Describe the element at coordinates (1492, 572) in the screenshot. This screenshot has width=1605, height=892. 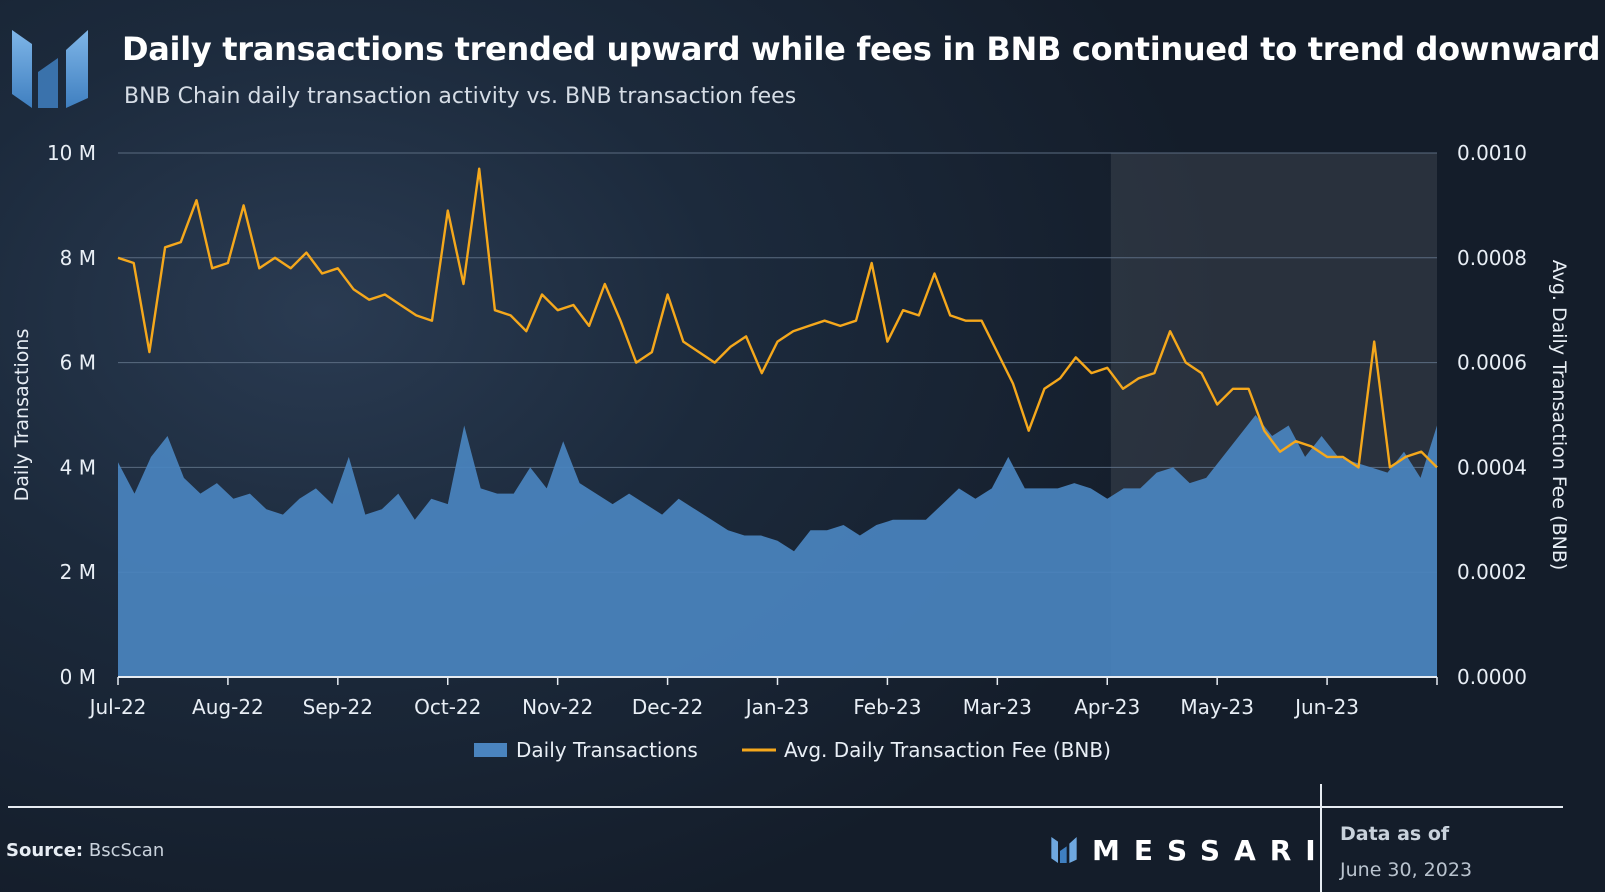
I see `y-right-tick-label: 0.0002` at that location.